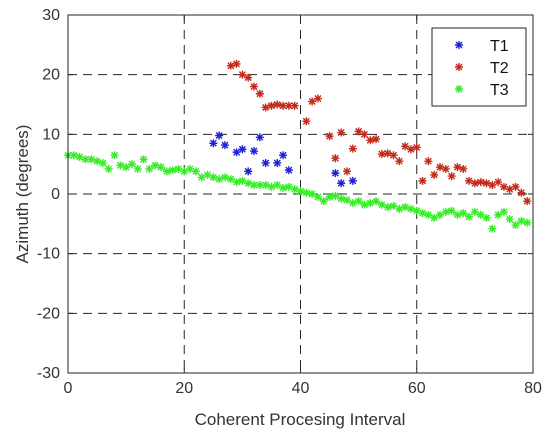 The width and height of the screenshot is (550, 436). What do you see at coordinates (48, 313) in the screenshot?
I see `y-tick-label: -20` at bounding box center [48, 313].